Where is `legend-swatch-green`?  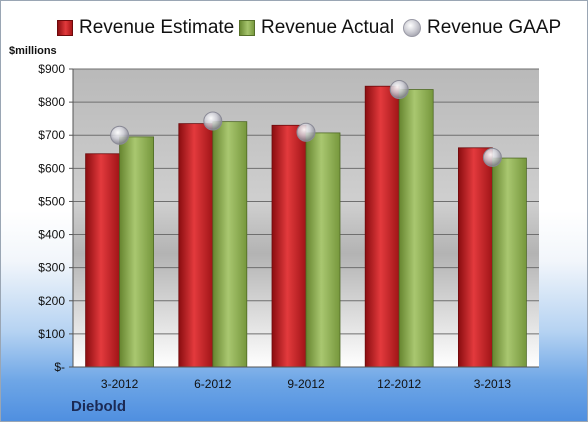 legend-swatch-green is located at coordinates (247, 28).